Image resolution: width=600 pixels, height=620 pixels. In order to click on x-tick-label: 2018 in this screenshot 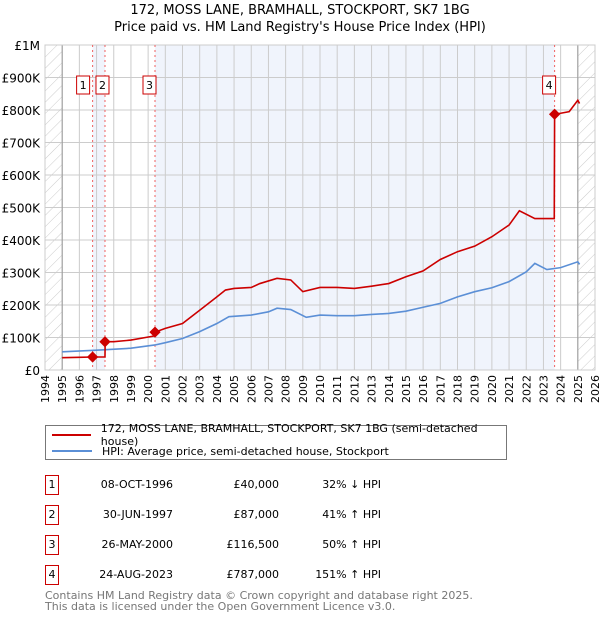, I will do `click(458, 389)`.